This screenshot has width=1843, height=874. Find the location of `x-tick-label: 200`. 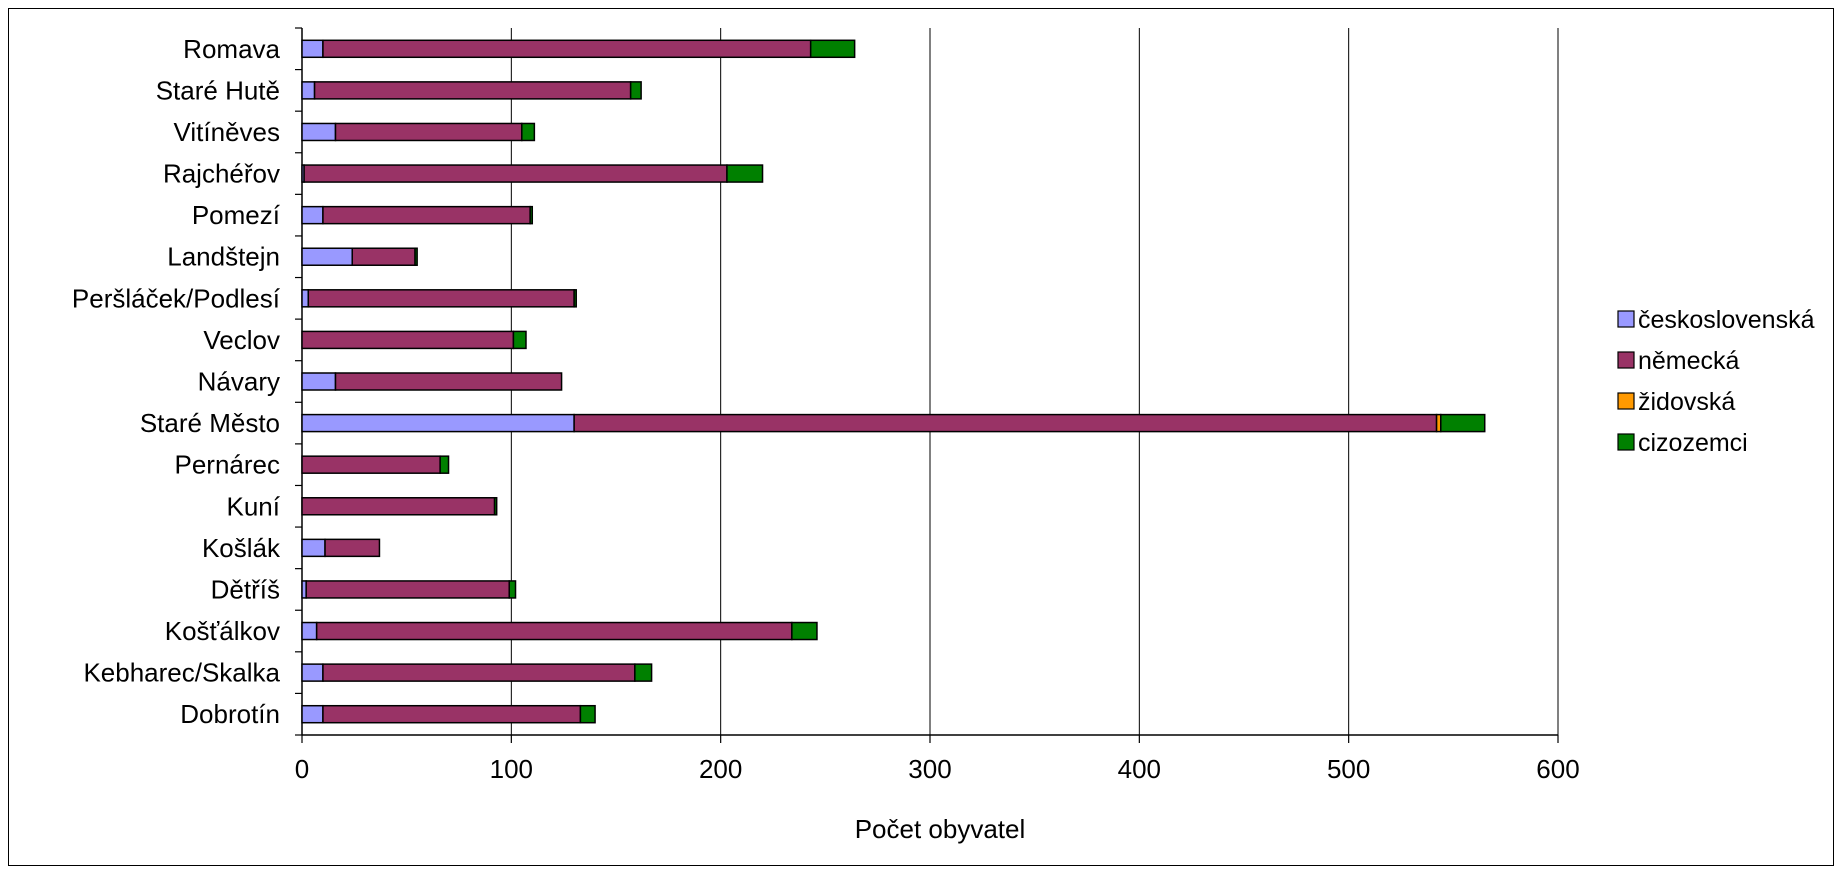

x-tick-label: 200 is located at coordinates (720, 769).